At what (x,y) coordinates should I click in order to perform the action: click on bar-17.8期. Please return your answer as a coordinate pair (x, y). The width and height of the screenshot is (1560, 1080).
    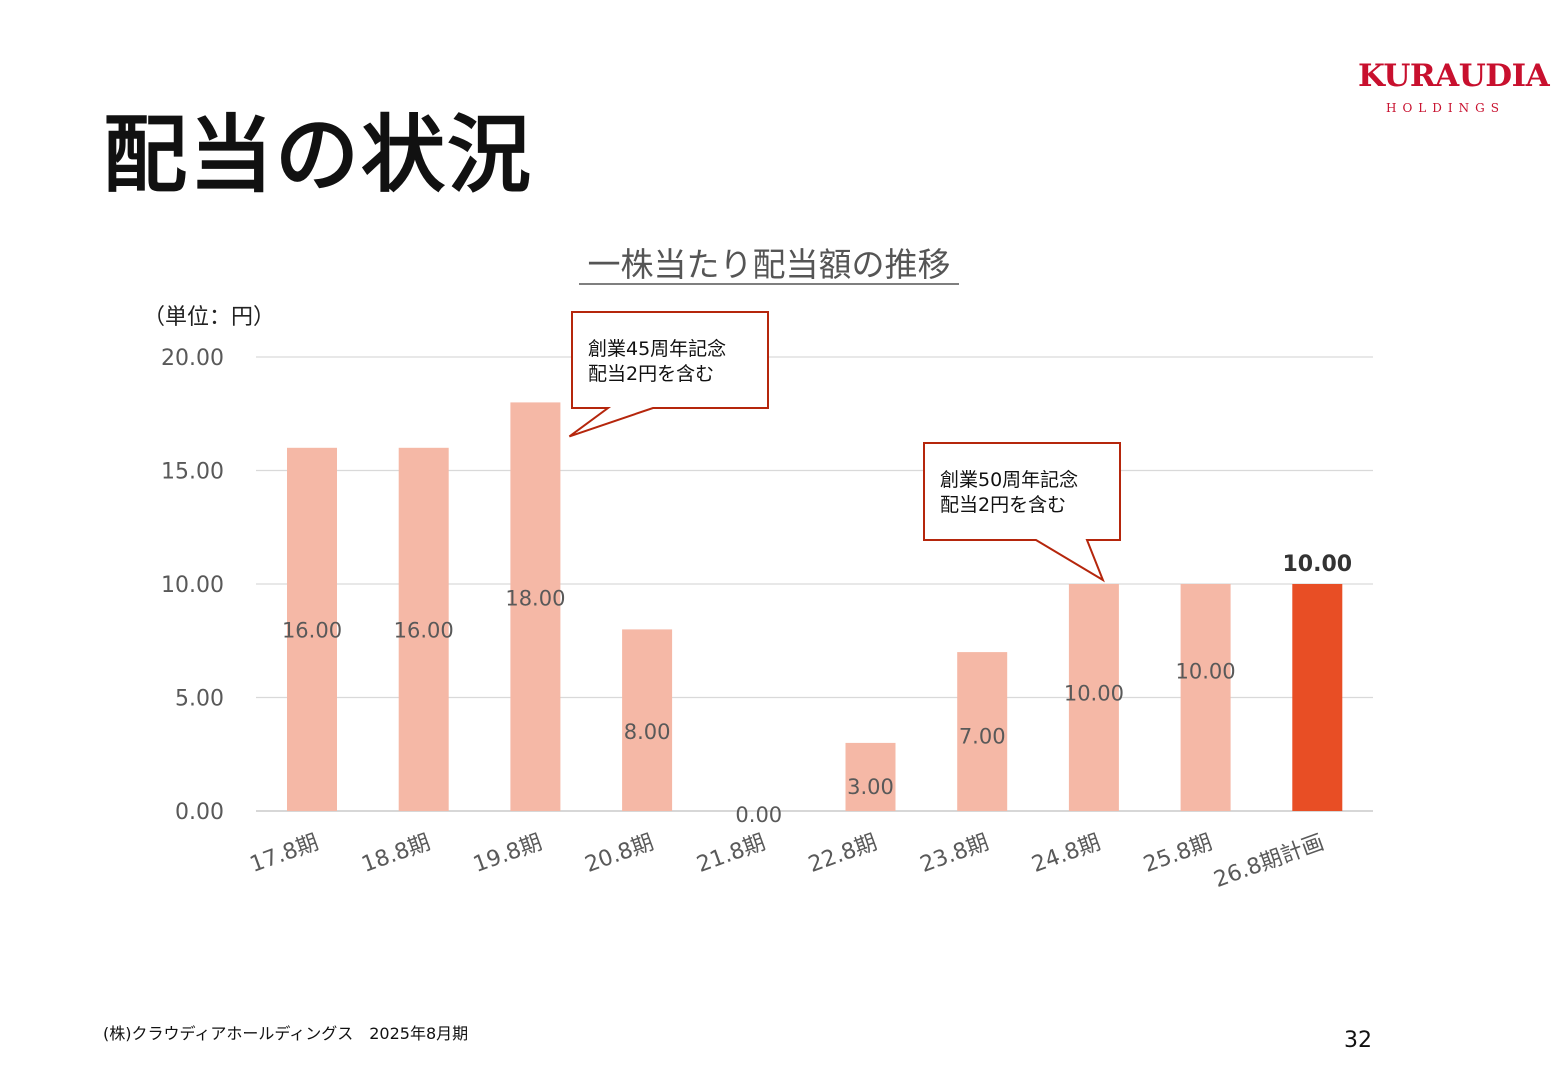
    Looking at the image, I should click on (312, 629).